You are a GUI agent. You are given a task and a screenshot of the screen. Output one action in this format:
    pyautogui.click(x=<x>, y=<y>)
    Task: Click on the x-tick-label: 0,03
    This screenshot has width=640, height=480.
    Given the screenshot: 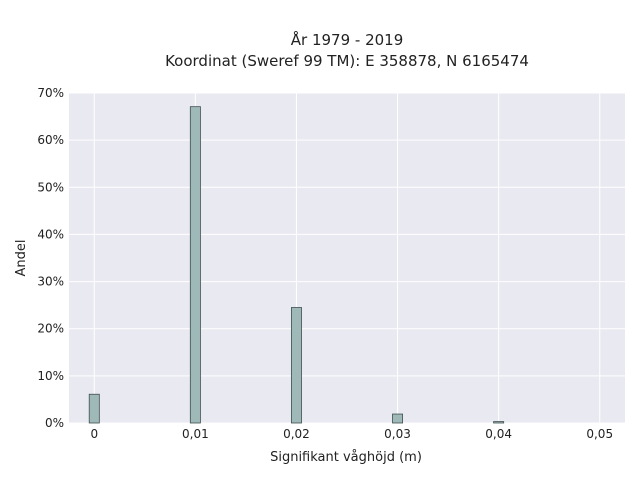 What is the action you would take?
    pyautogui.click(x=397, y=434)
    